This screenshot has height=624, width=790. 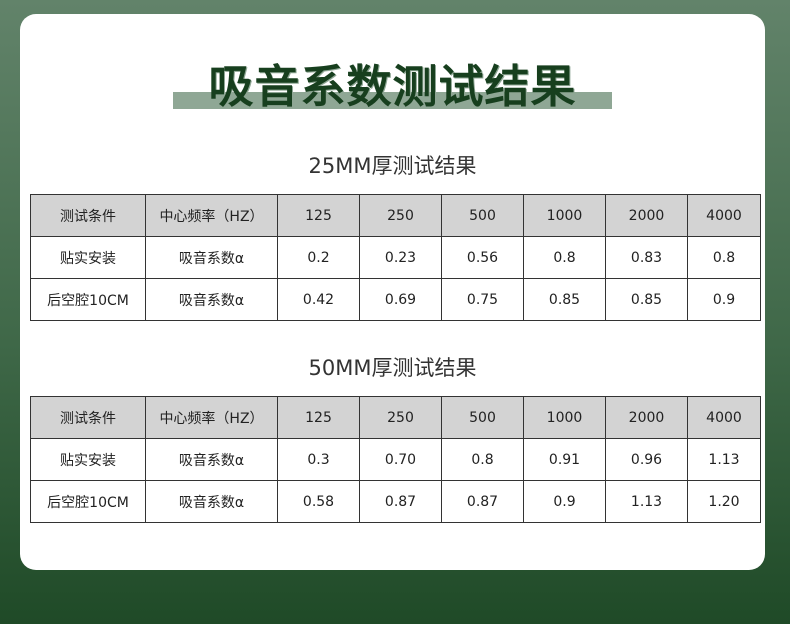 What do you see at coordinates (392, 166) in the screenshot?
I see `table-1-subtitle: 25MM厚测试结果` at bounding box center [392, 166].